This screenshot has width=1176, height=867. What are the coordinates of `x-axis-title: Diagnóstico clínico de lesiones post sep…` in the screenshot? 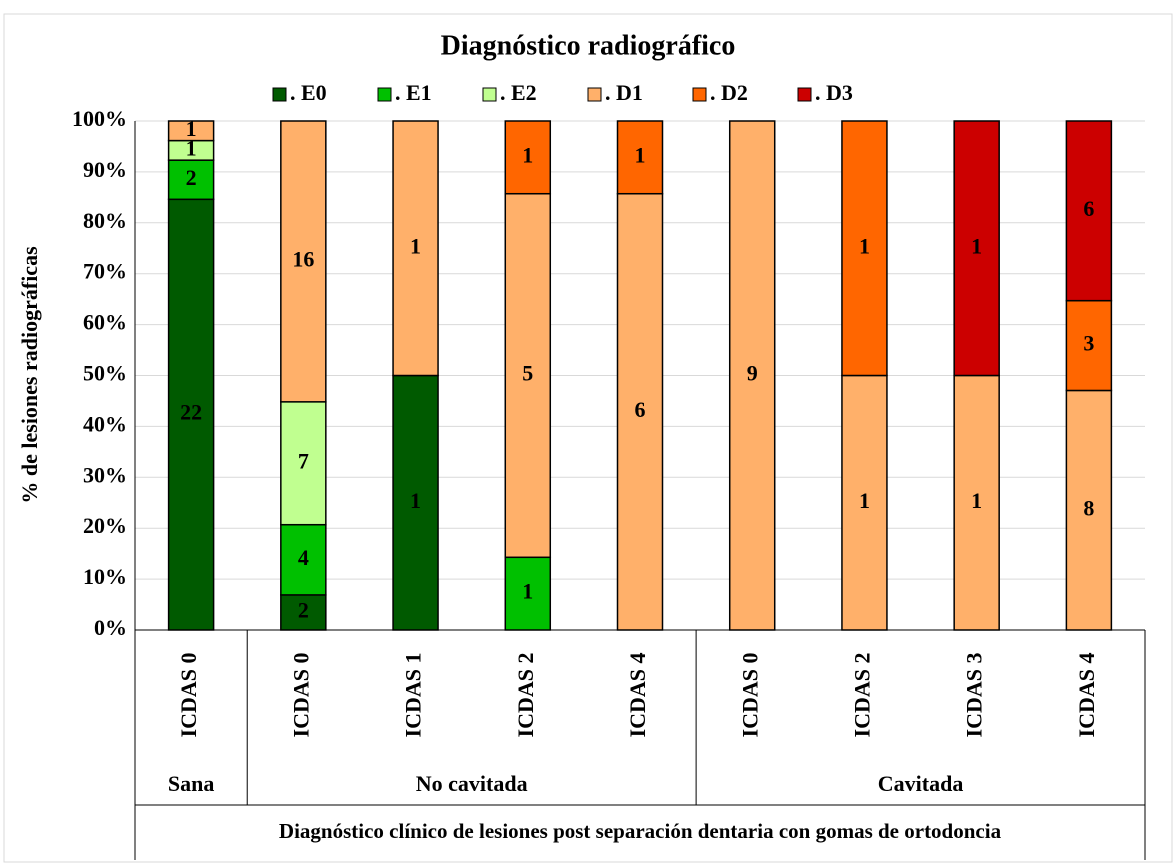 It's located at (640, 831).